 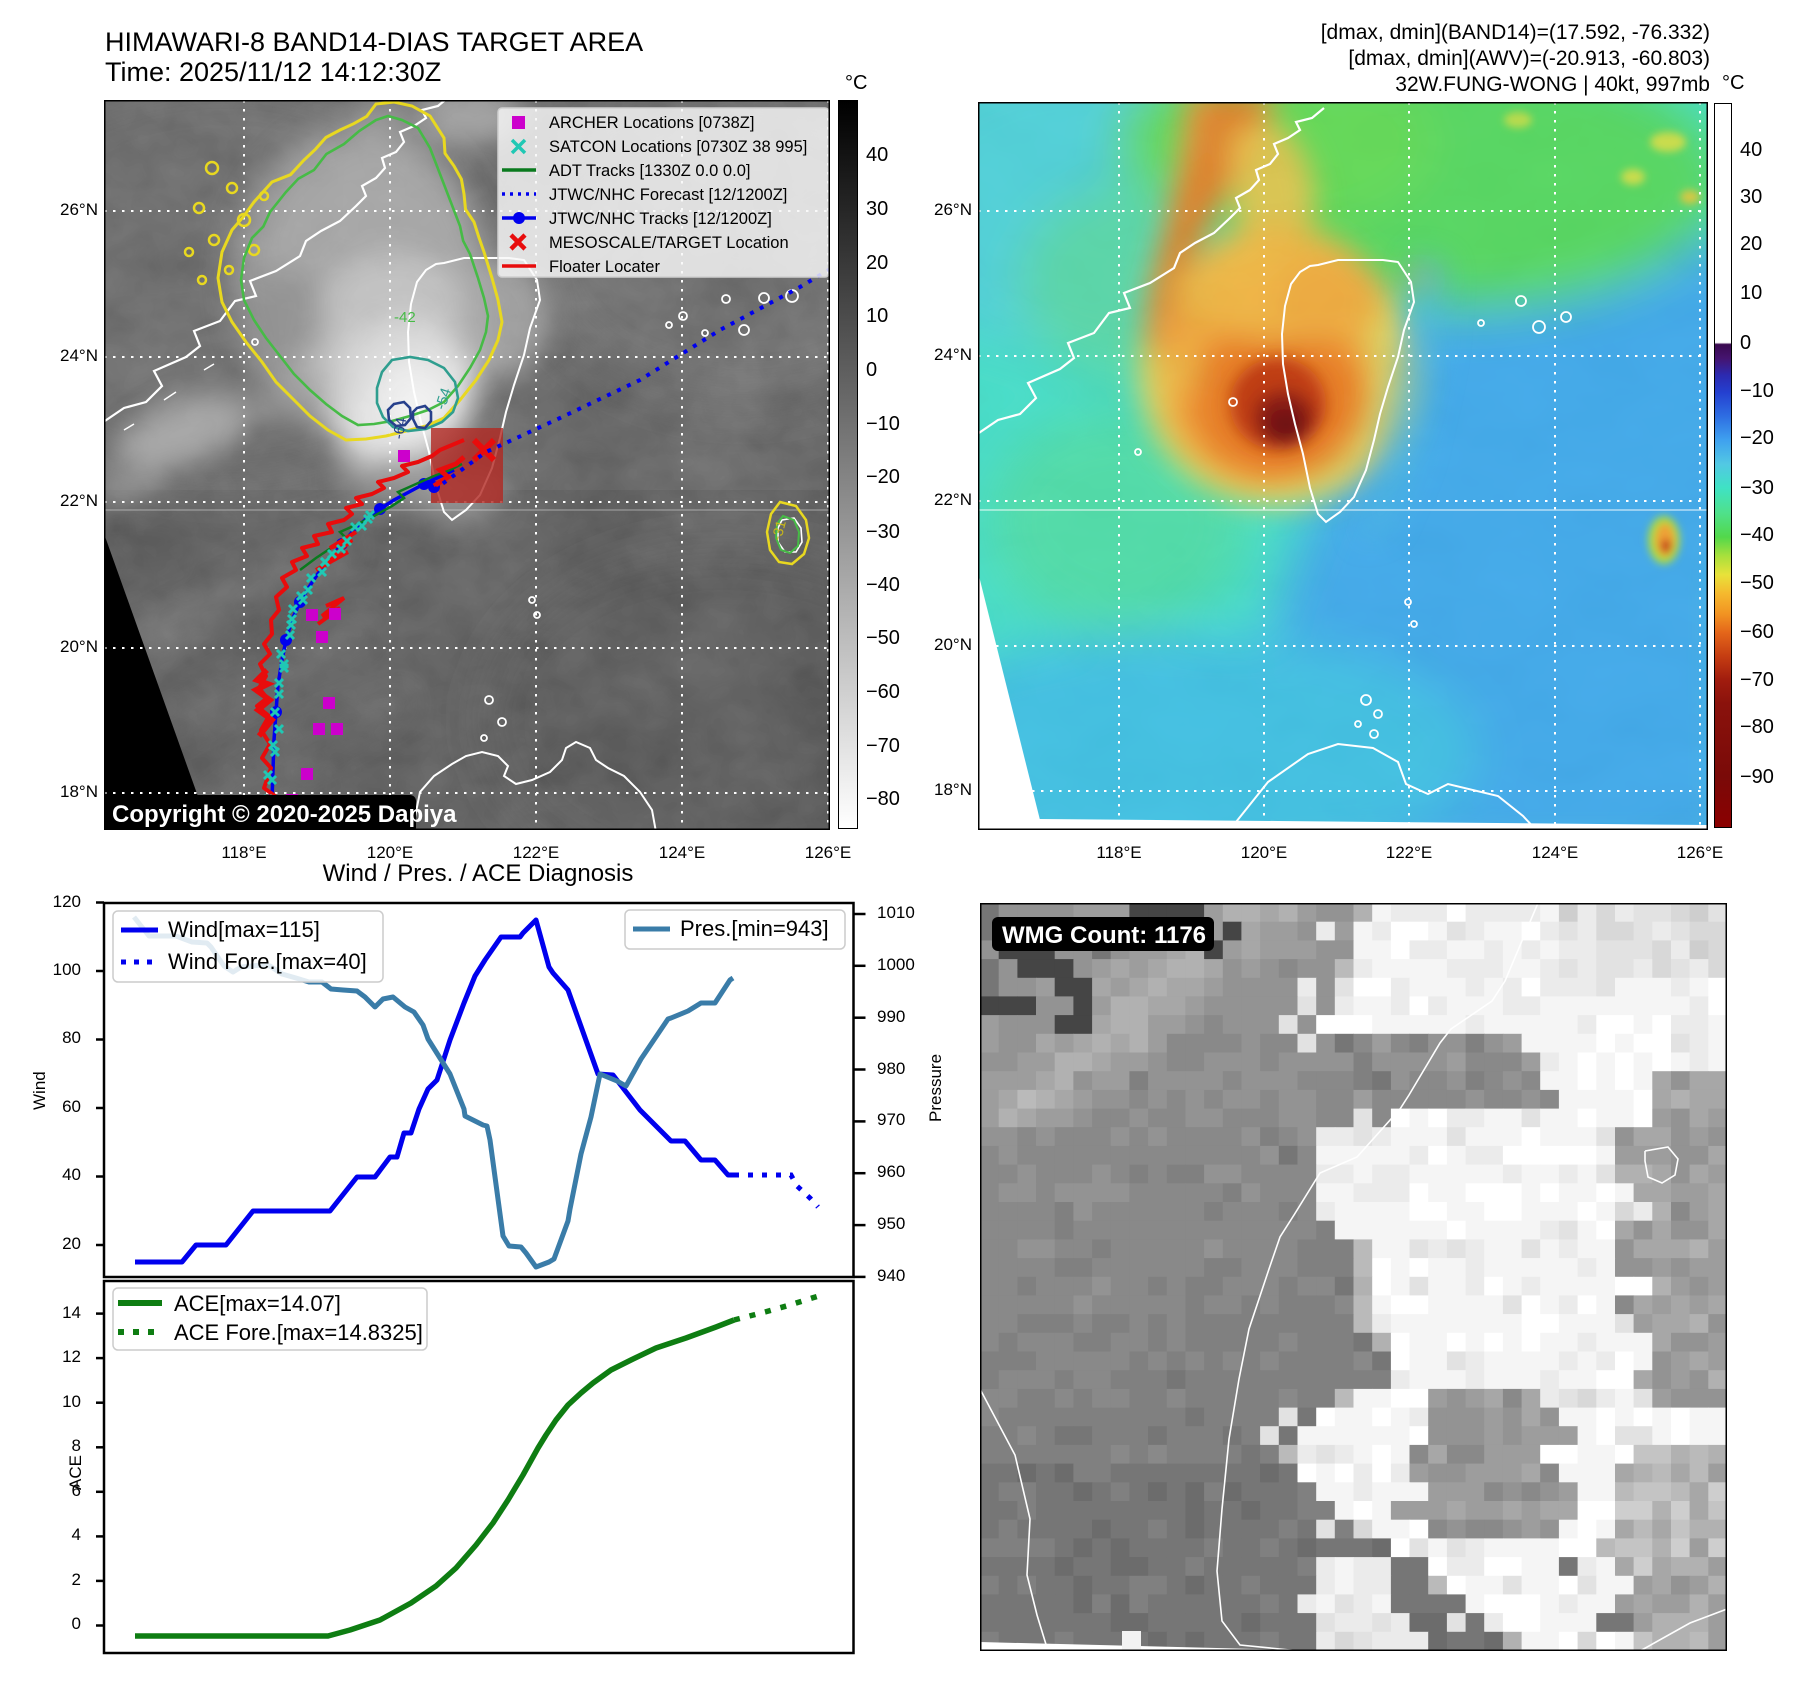 What do you see at coordinates (267, 961) in the screenshot?
I see `svg-text: Wind Fore.[max=40]` at bounding box center [267, 961].